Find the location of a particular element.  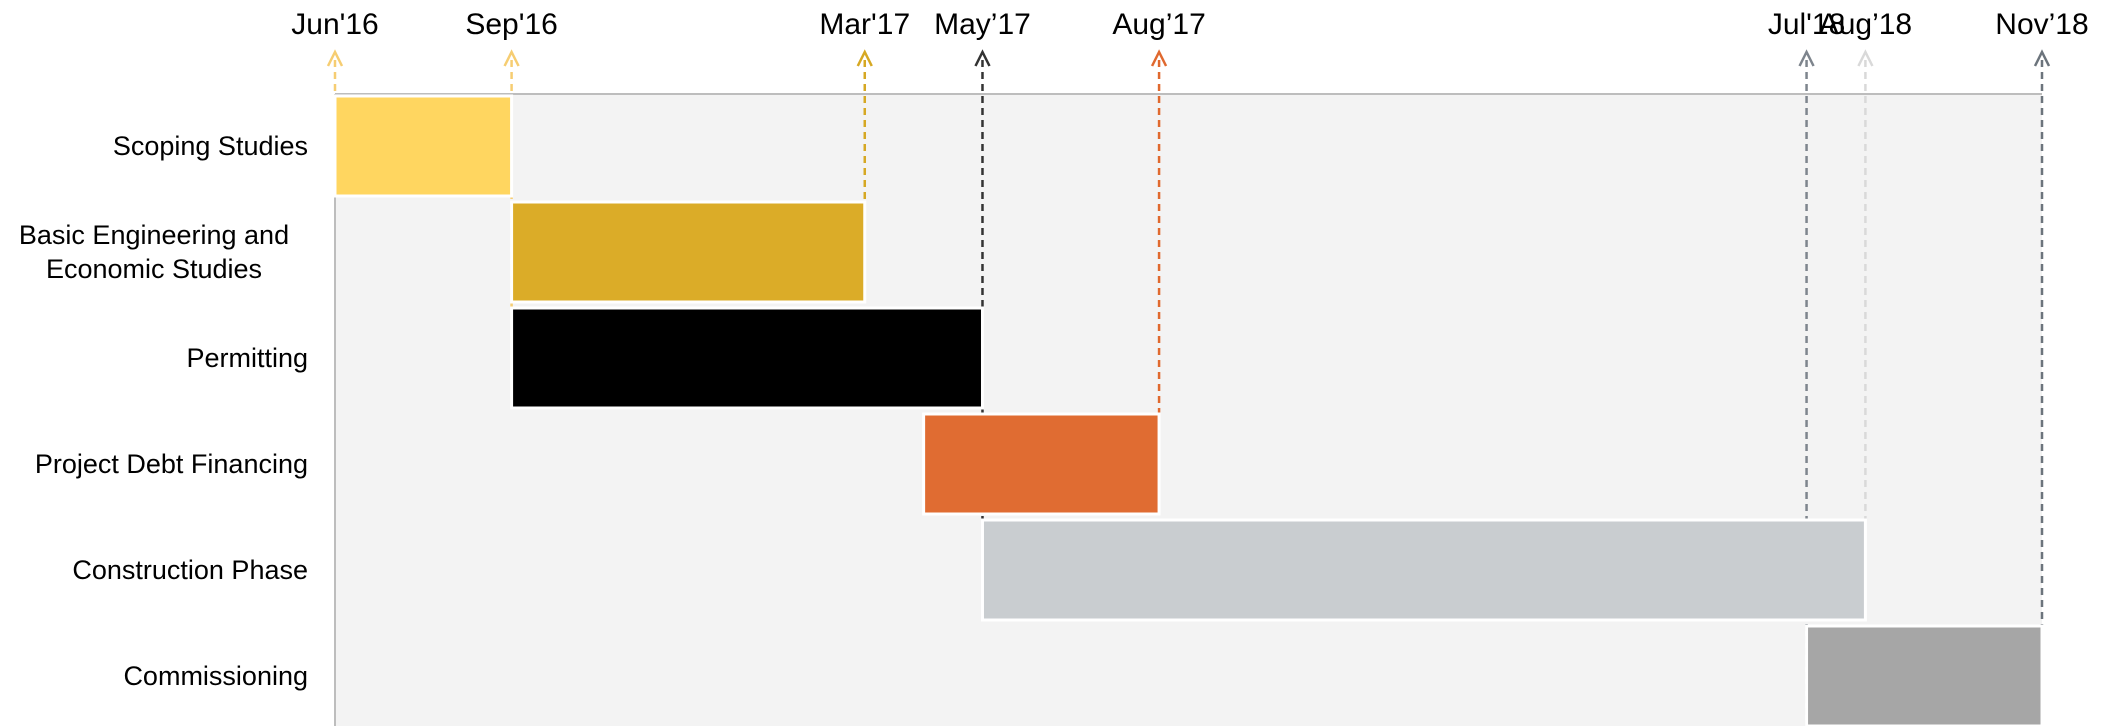

milestone-label: Aug’18 is located at coordinates (1865, 24).